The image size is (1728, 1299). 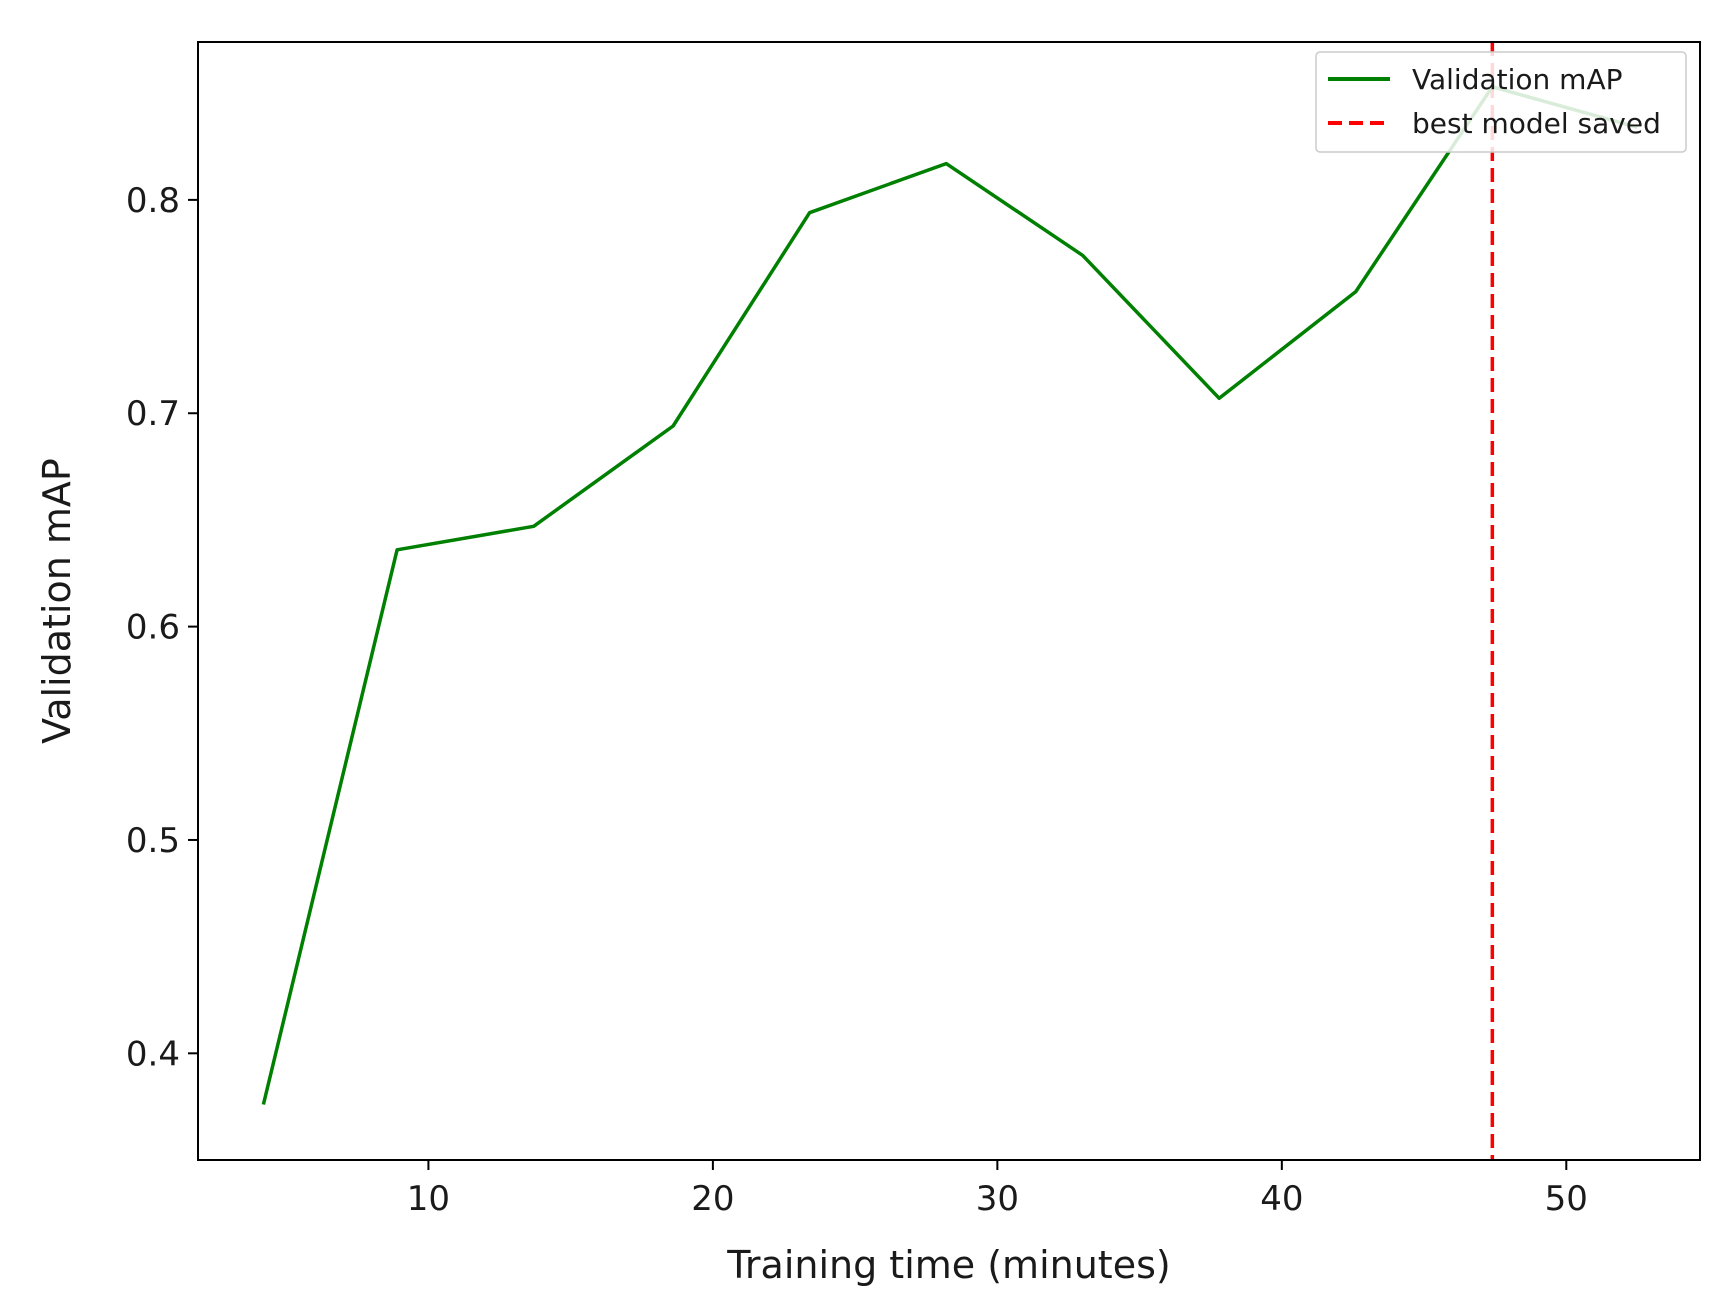 What do you see at coordinates (948, 1265) in the screenshot?
I see `x-axis-label: Training time (minutes)` at bounding box center [948, 1265].